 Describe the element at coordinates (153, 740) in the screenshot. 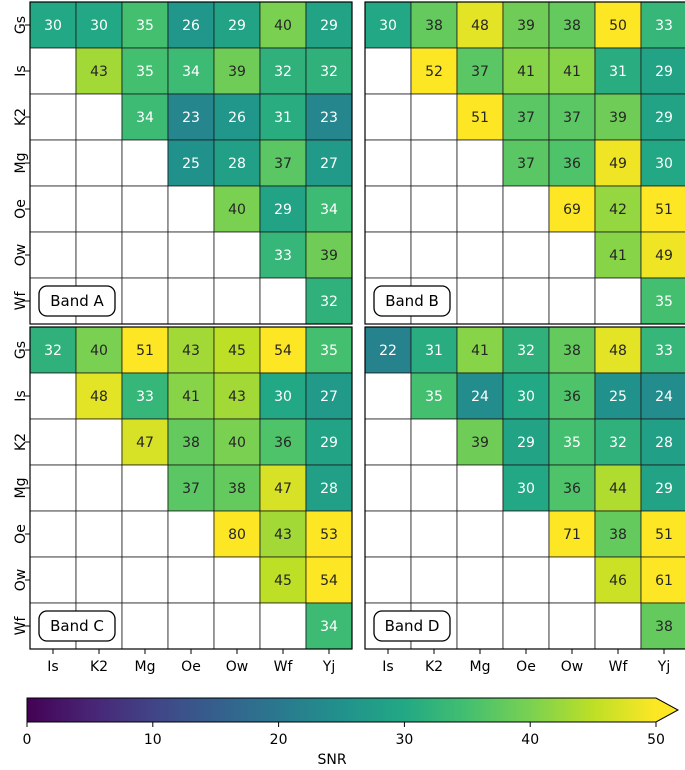

I see `colorbar-tick-label: 10` at that location.